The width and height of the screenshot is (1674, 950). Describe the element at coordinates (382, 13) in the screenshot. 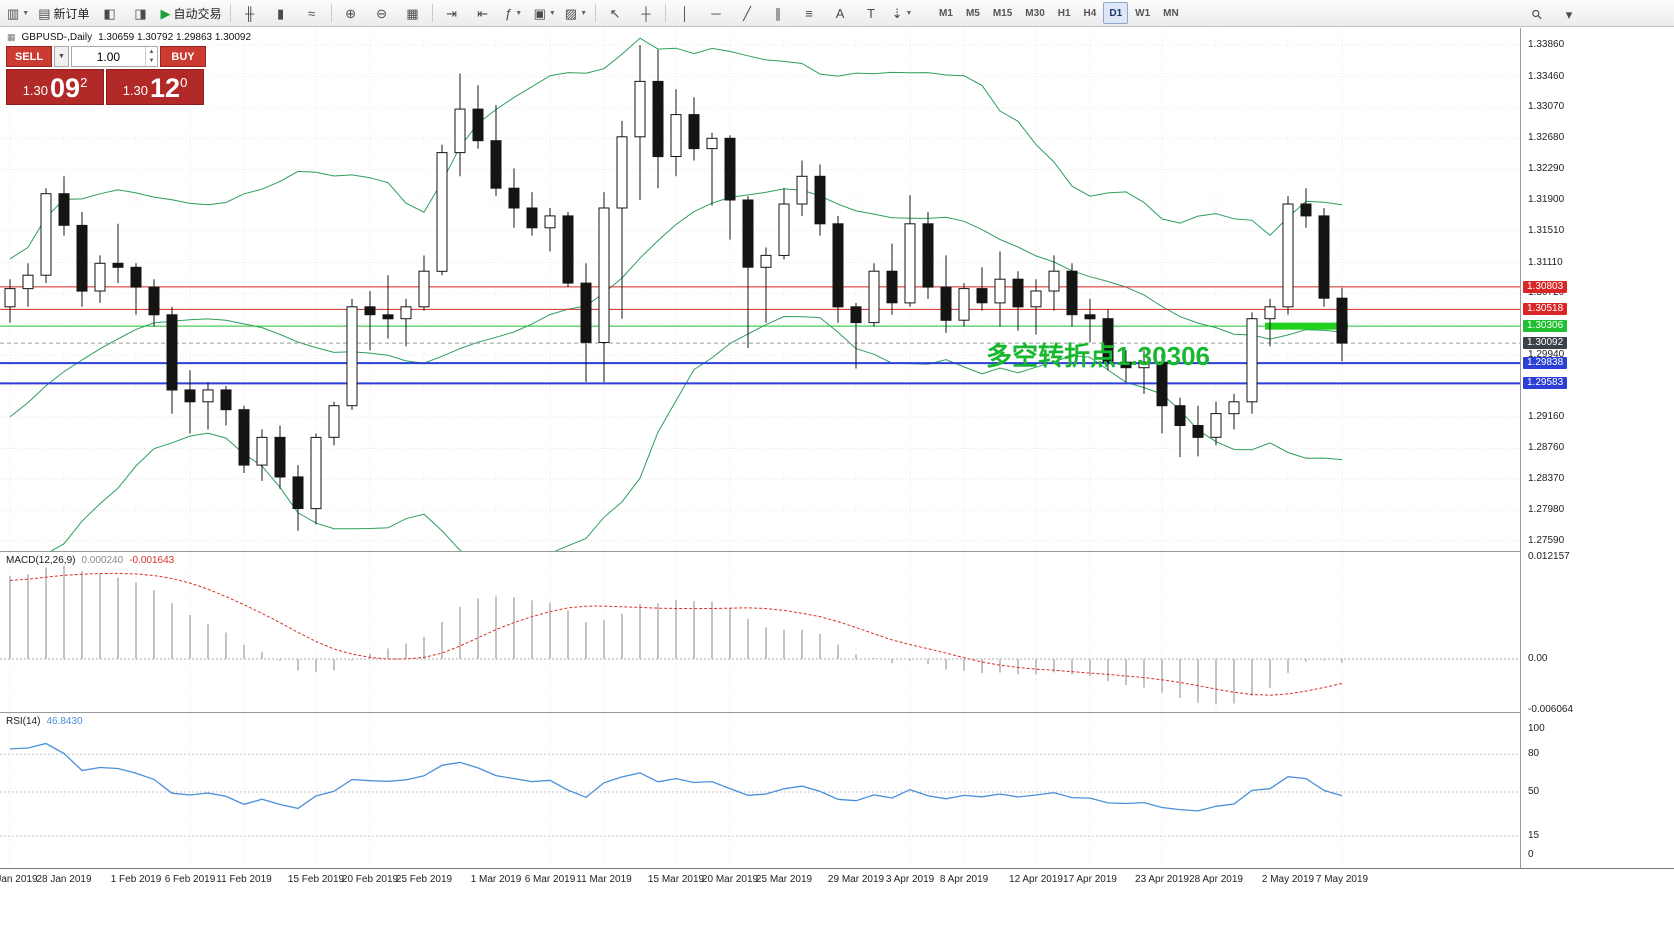

I see `zoom-out-button: ⊖` at that location.